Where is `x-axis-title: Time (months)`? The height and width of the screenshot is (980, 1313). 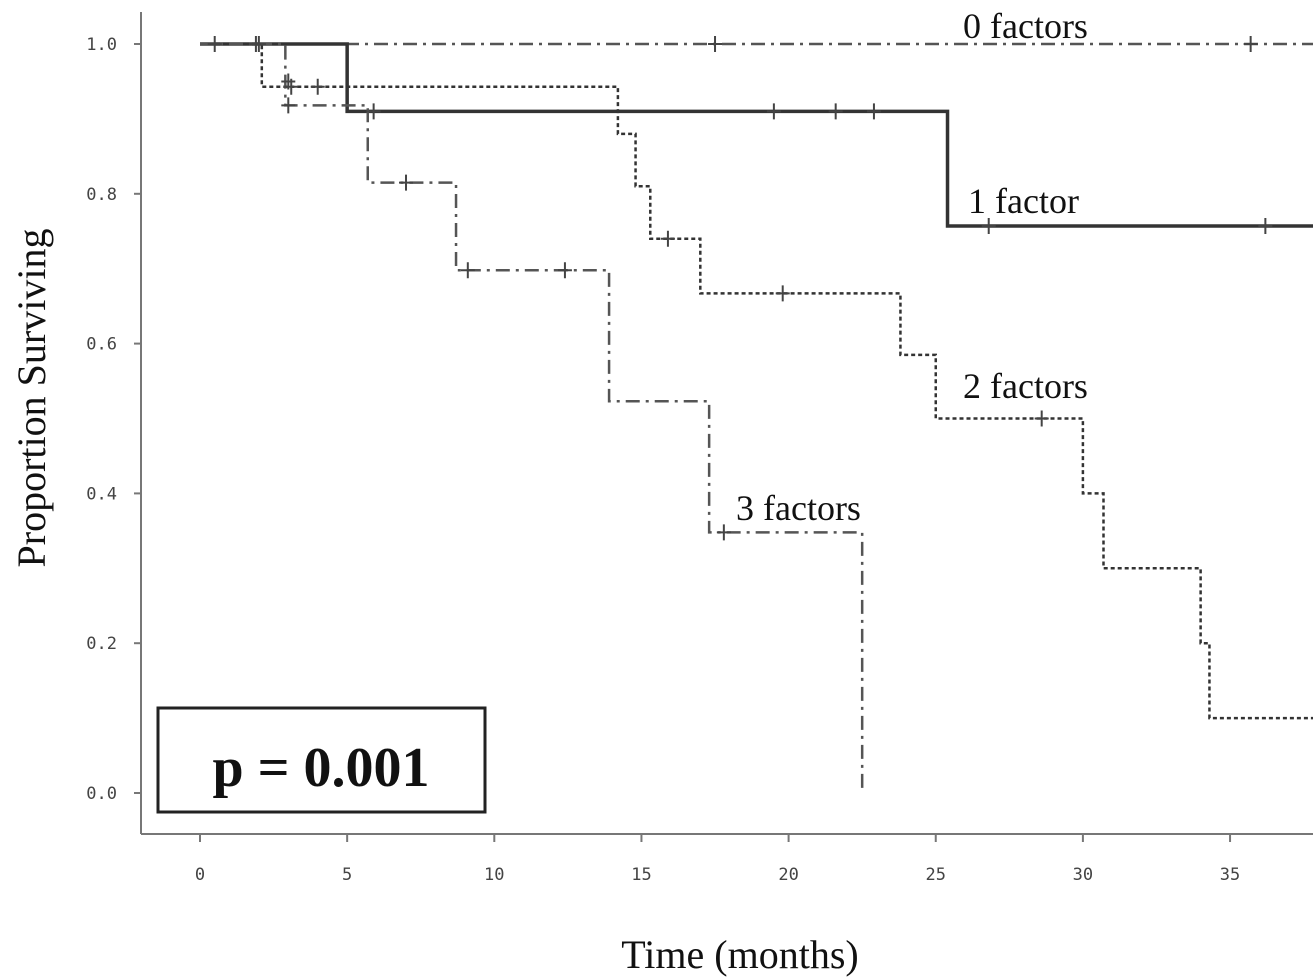
x-axis-title: Time (months) is located at coordinates (739, 954).